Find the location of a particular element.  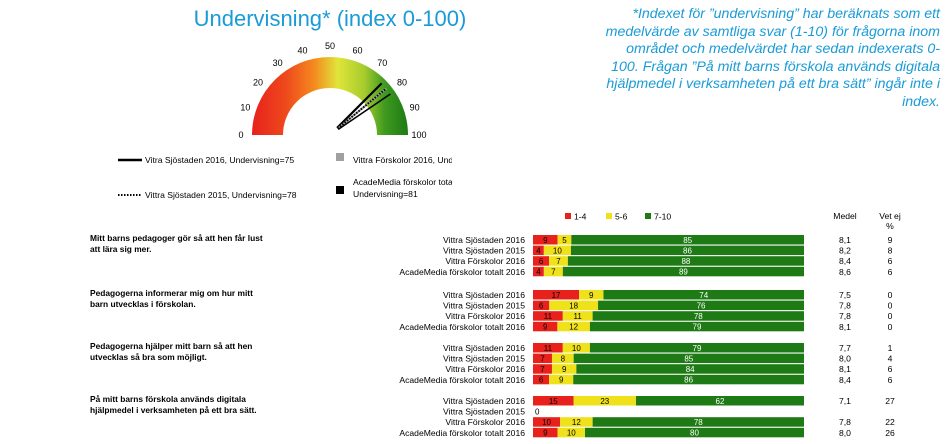

bar-segment-label: 76 is located at coordinates (701, 305).